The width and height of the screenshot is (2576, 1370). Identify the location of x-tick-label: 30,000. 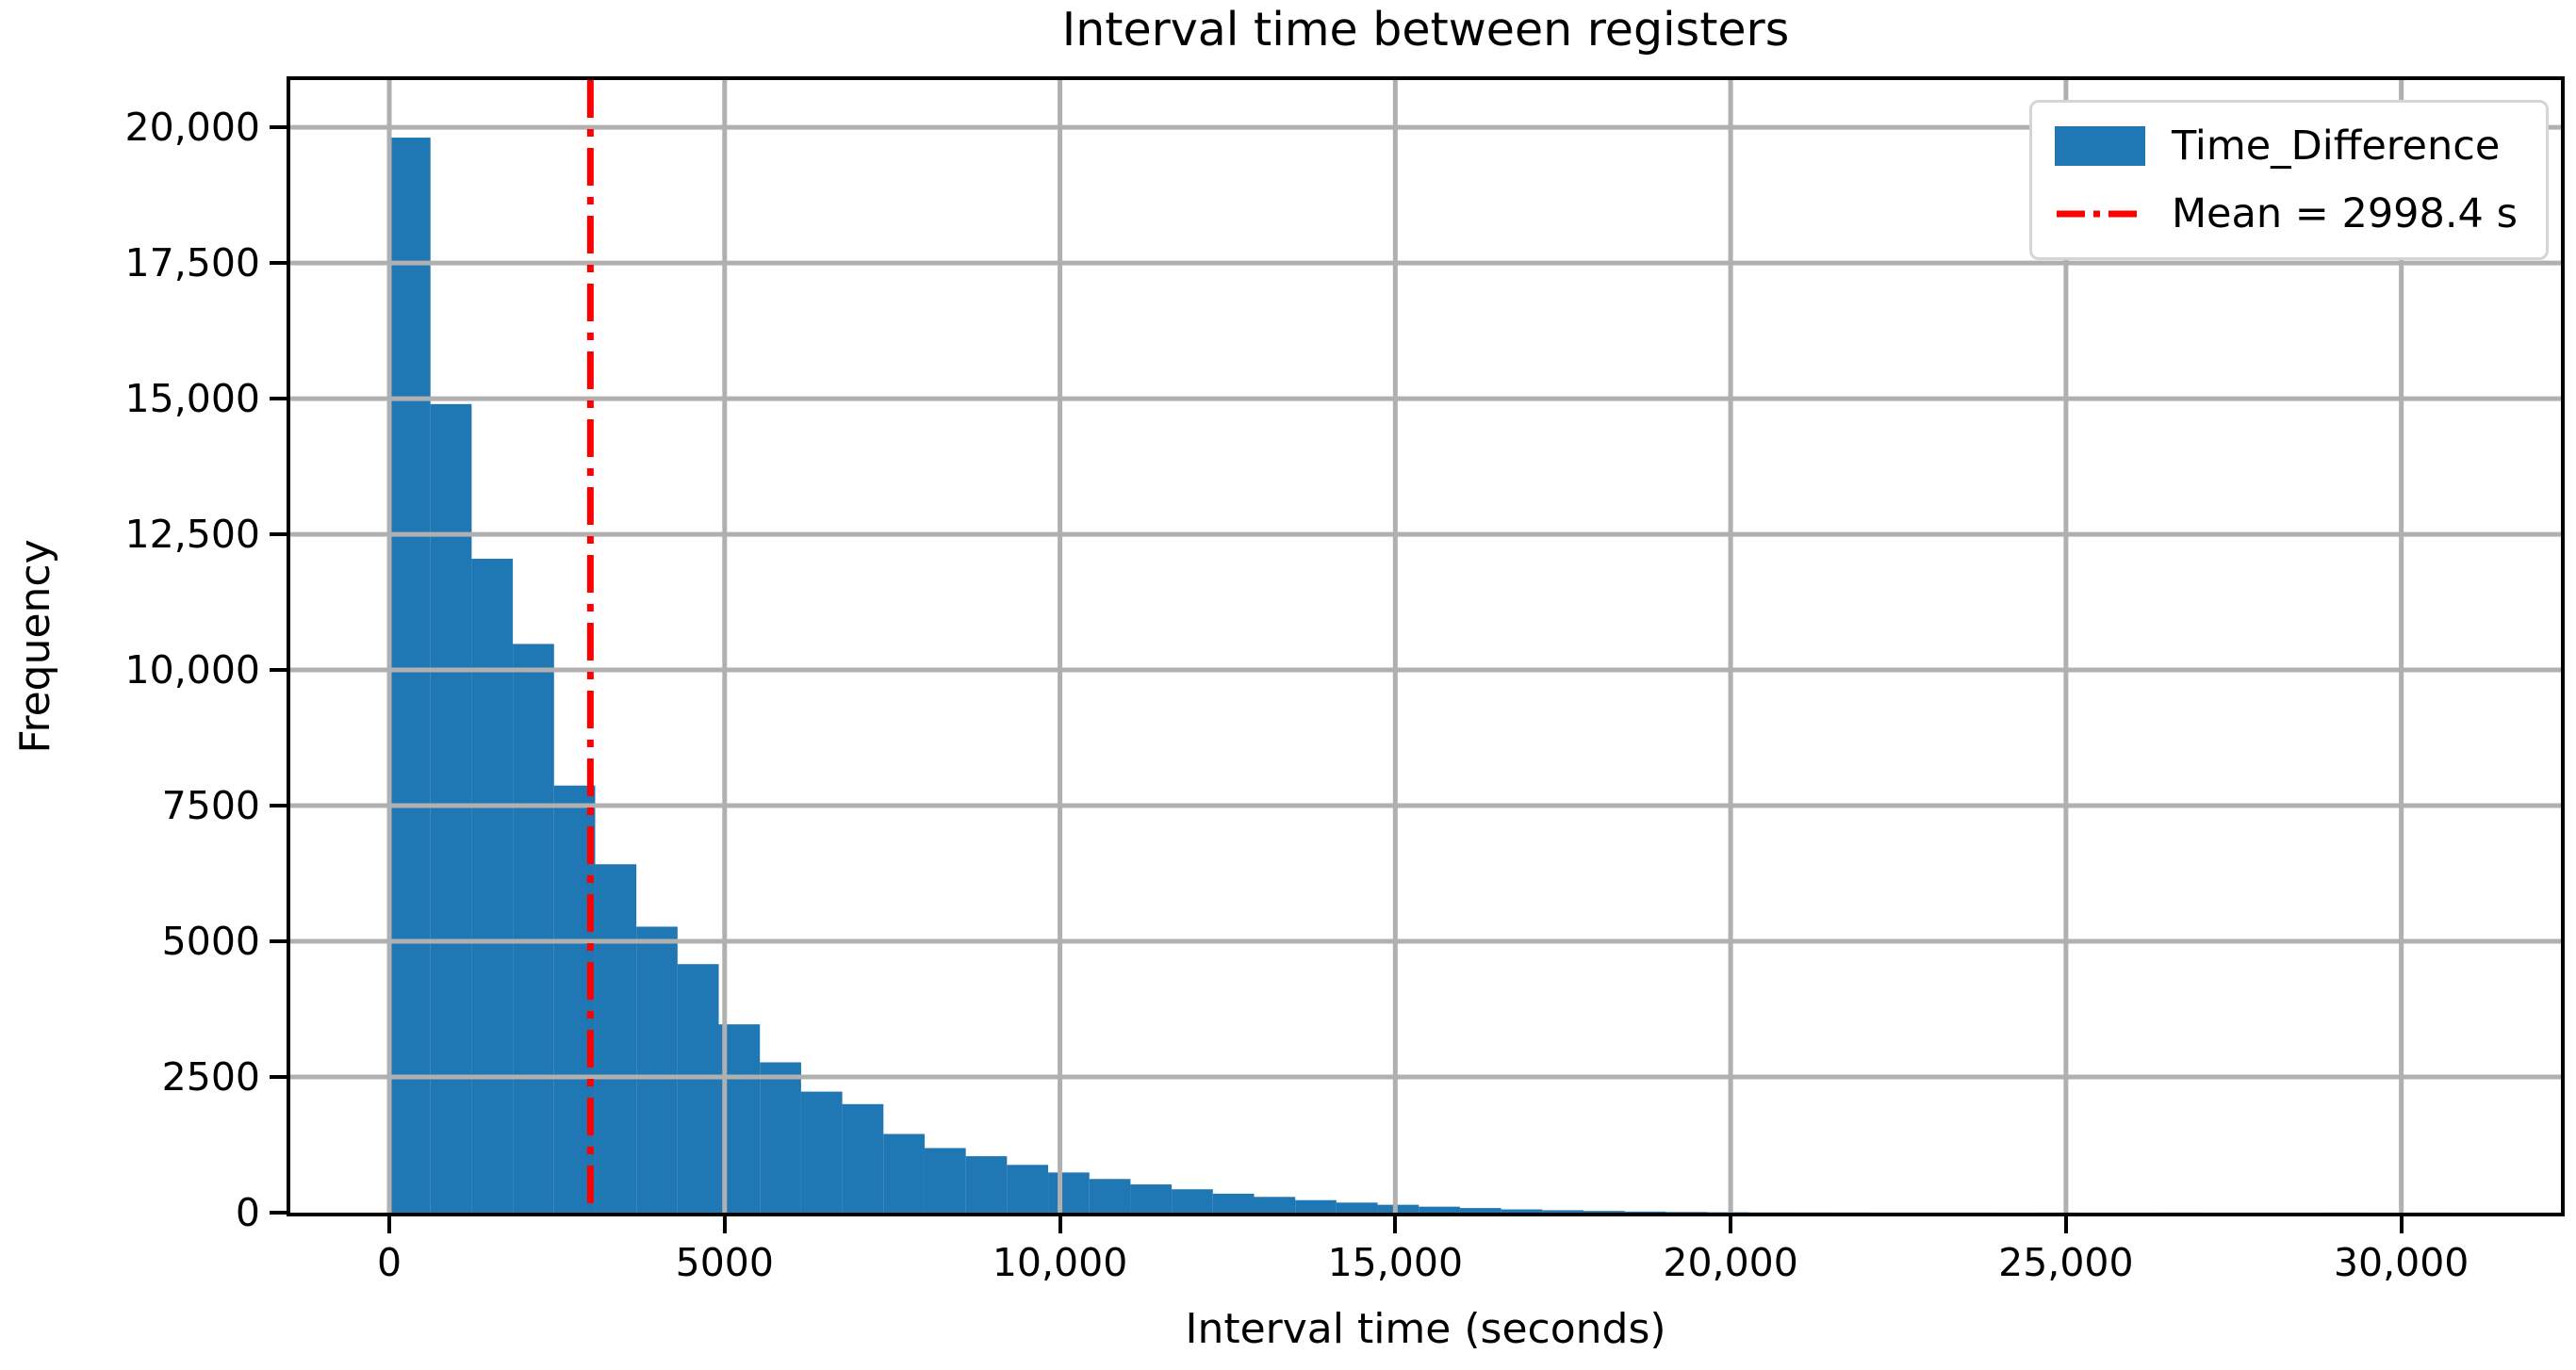
(2401, 1262).